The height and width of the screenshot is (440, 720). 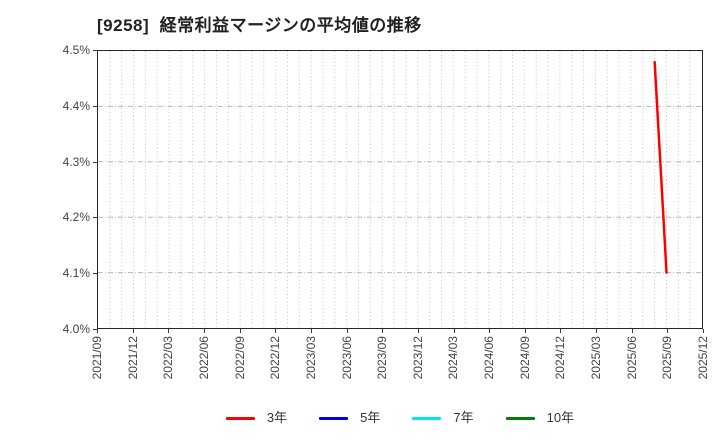 What do you see at coordinates (76, 329) in the screenshot?
I see `y-tick-label: 4.0%` at bounding box center [76, 329].